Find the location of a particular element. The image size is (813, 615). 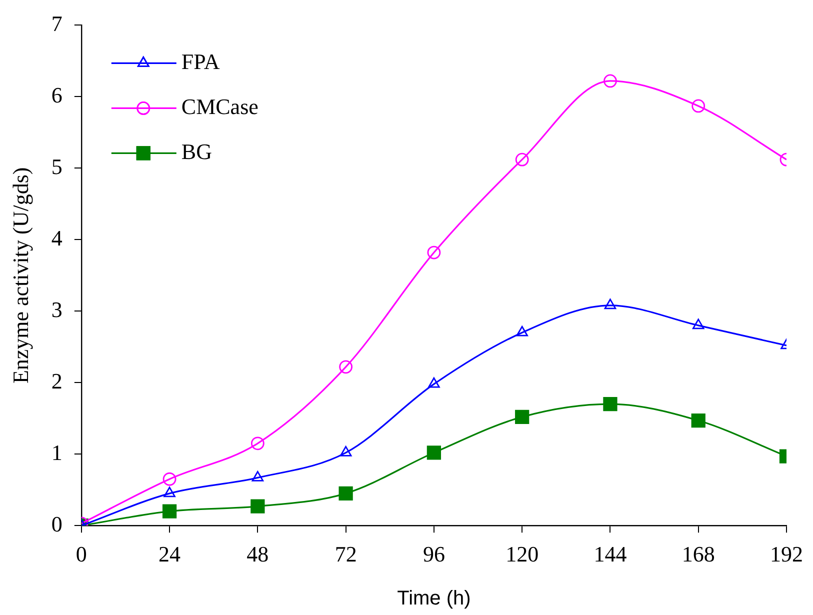

y-tick-label: 2 is located at coordinates (56, 381).